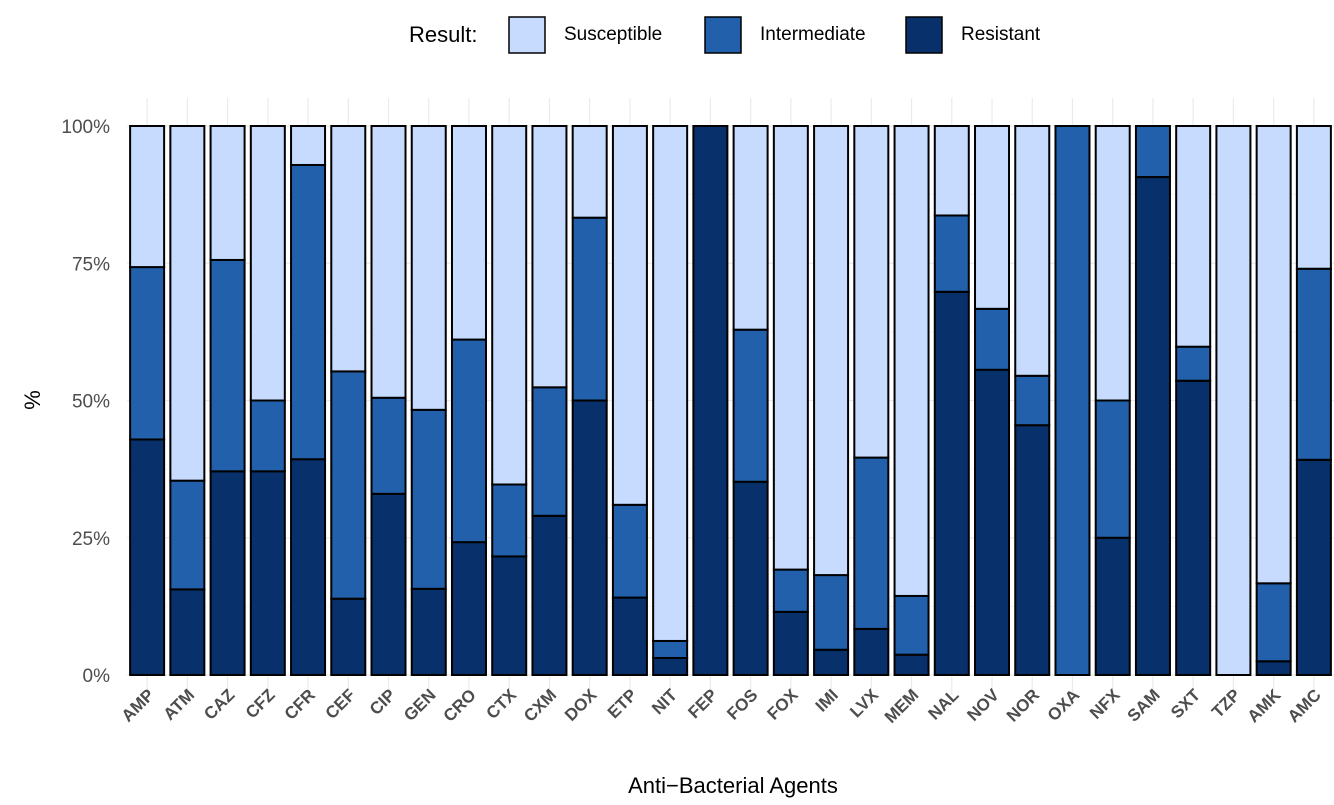 Image resolution: width=1334 pixels, height=805 pixels. I want to click on bar-intermediate-nit, so click(670, 649).